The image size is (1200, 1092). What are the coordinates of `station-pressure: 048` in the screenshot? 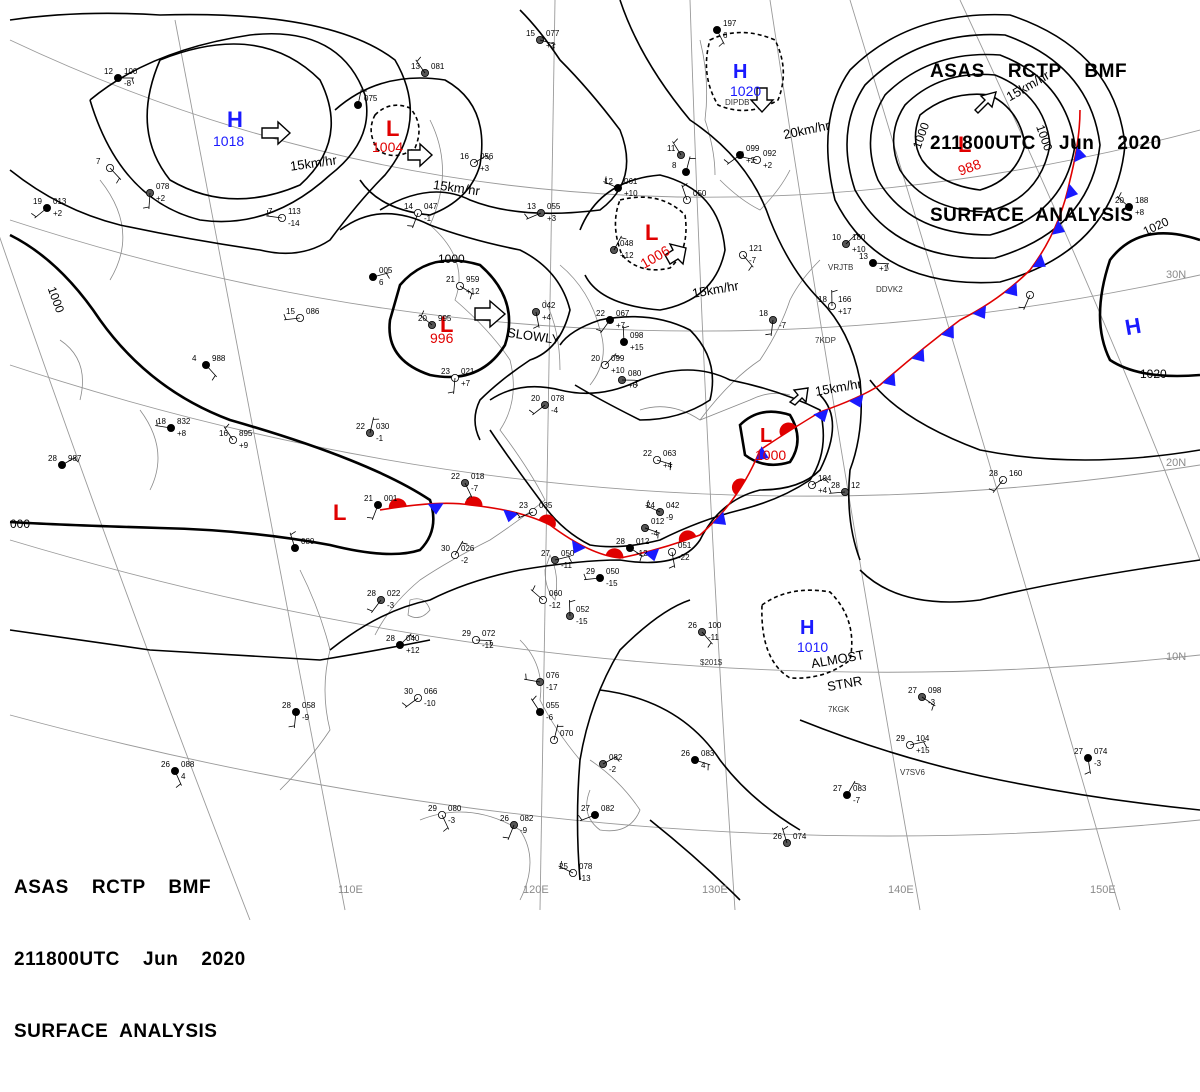 It's located at (627, 243).